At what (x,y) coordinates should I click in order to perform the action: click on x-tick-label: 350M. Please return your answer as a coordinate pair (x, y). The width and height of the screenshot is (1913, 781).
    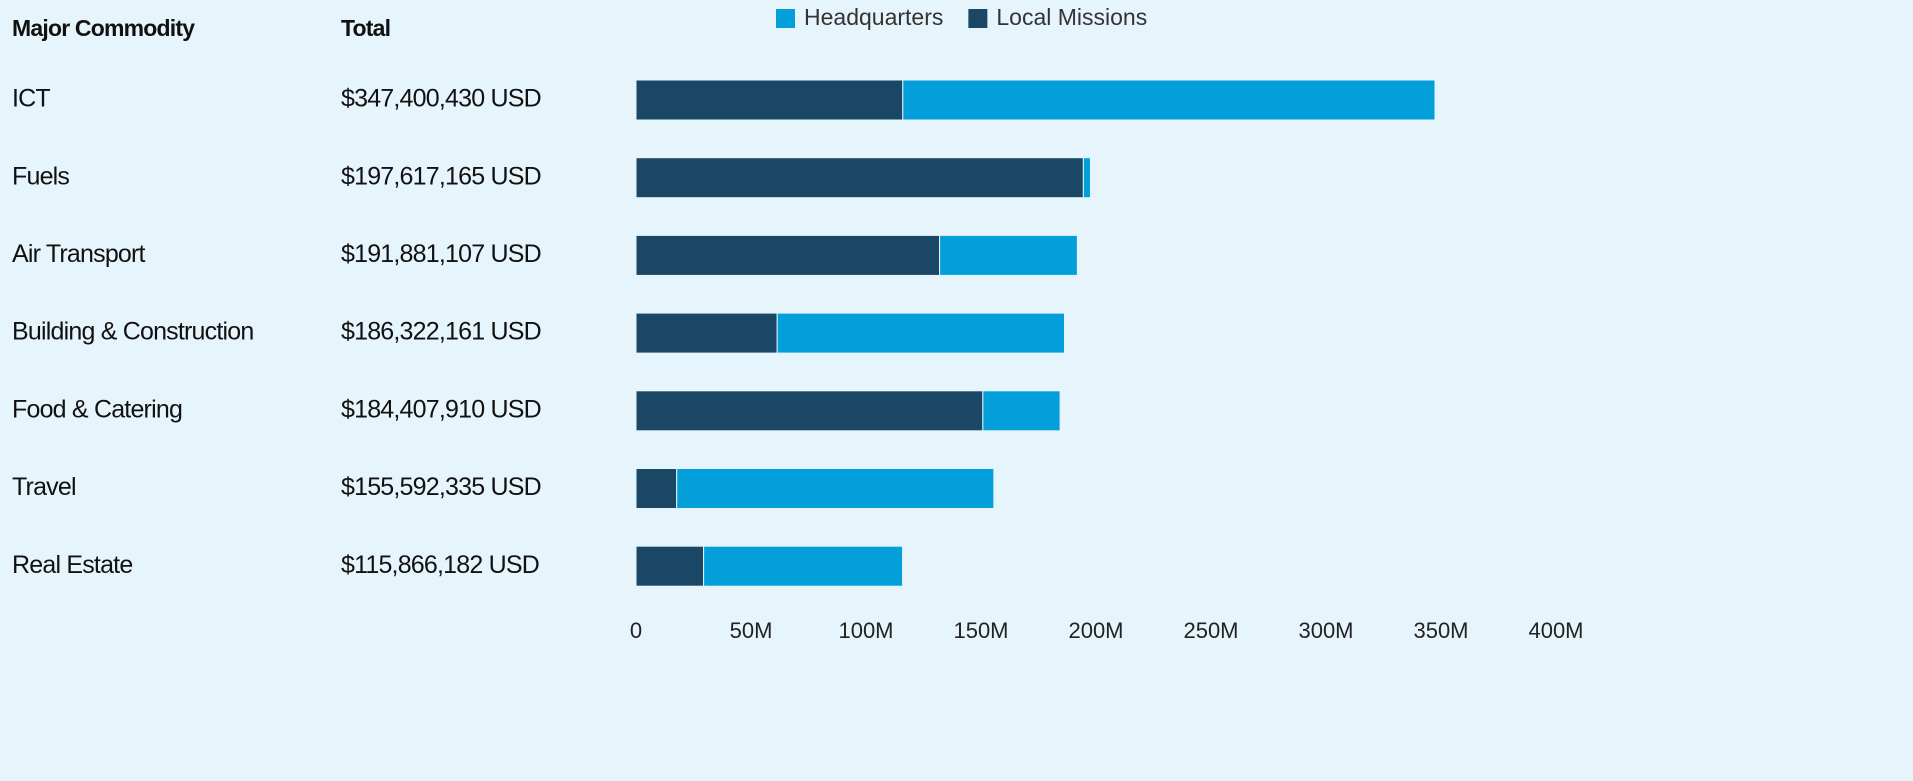
    Looking at the image, I should click on (1440, 630).